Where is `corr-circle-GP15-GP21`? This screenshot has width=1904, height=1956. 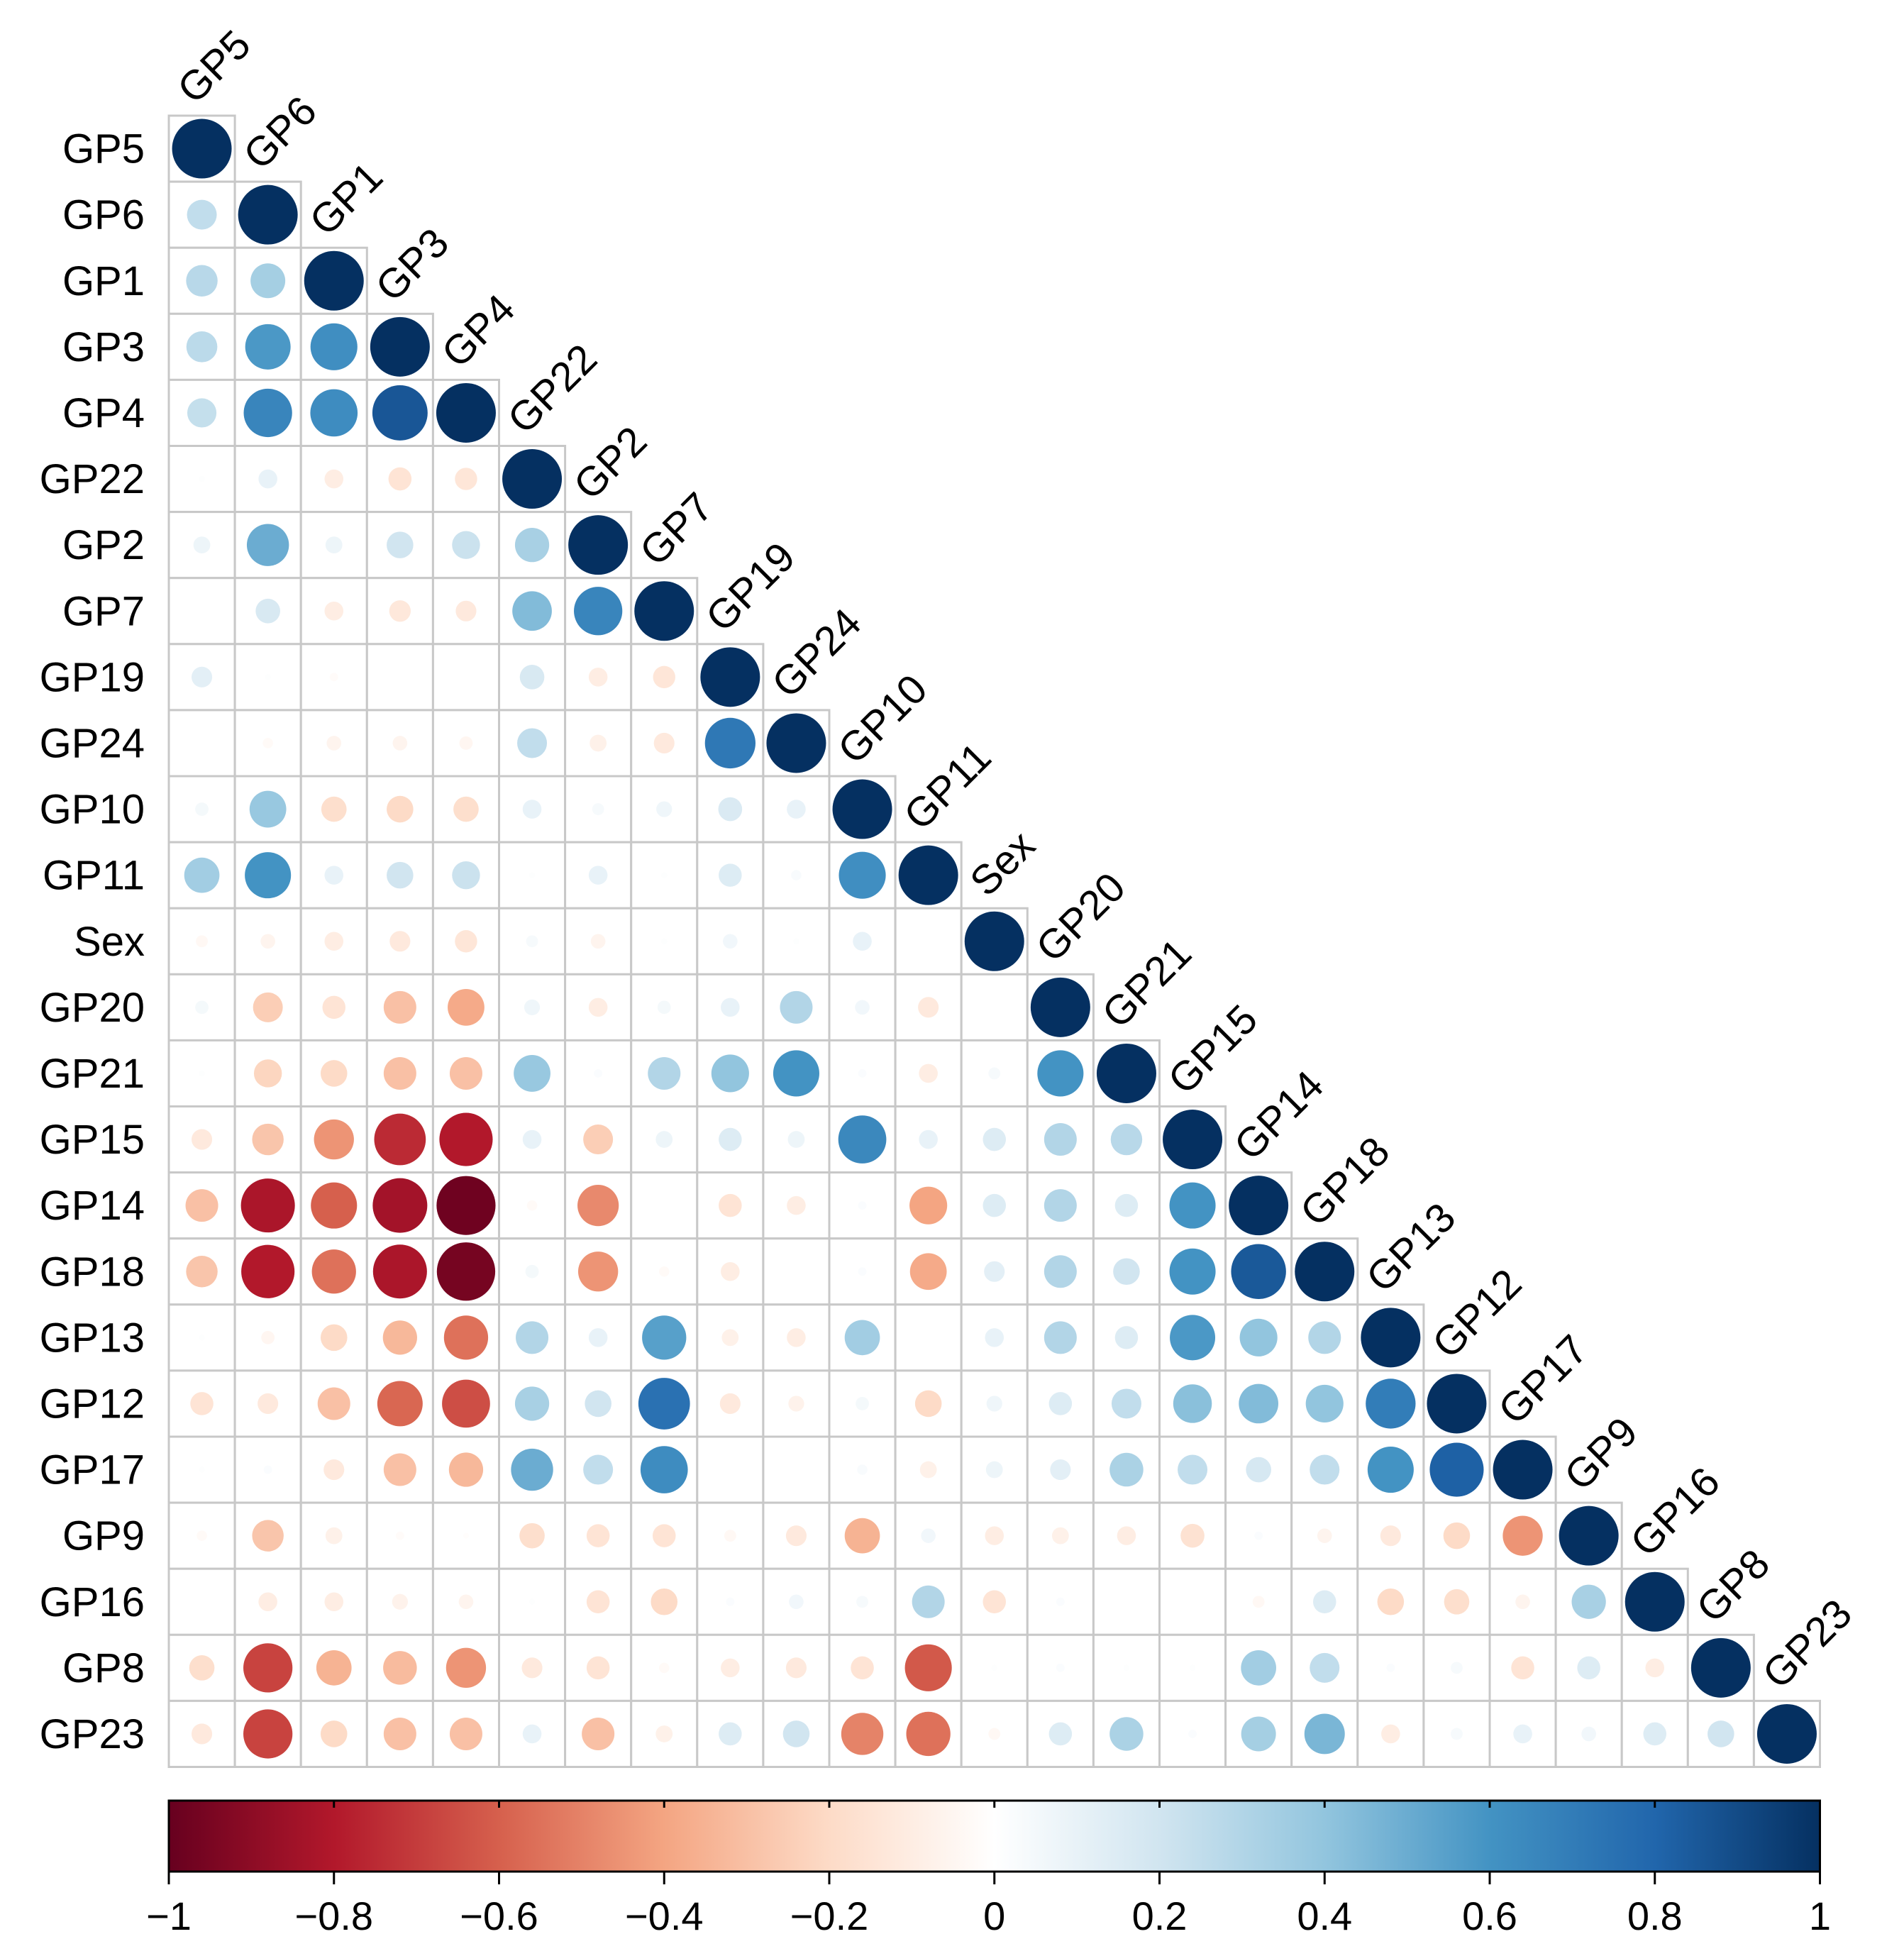
corr-circle-GP15-GP21 is located at coordinates (1127, 1139).